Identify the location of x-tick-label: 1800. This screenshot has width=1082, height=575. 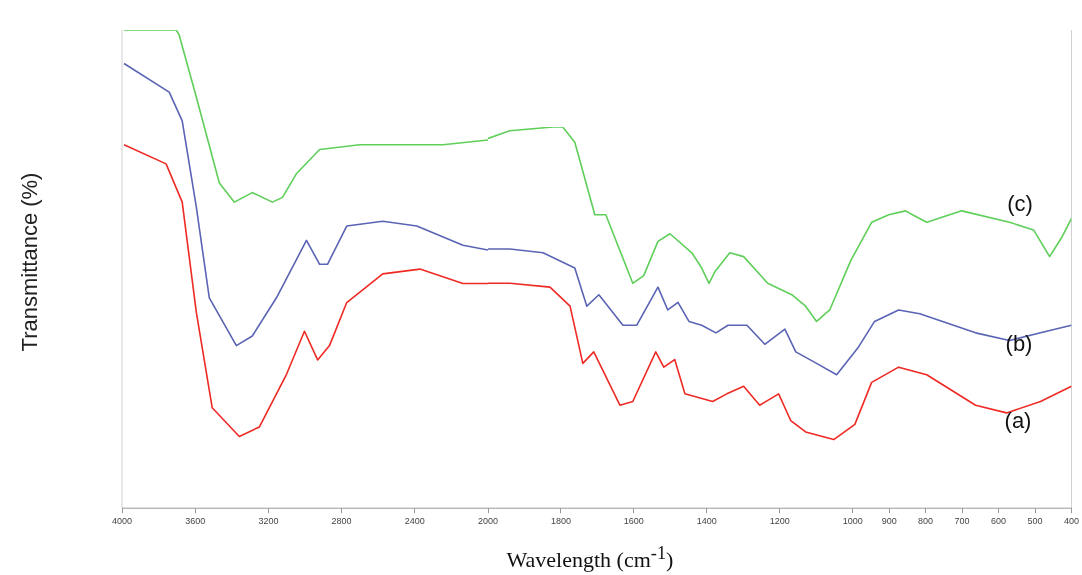
(560, 521).